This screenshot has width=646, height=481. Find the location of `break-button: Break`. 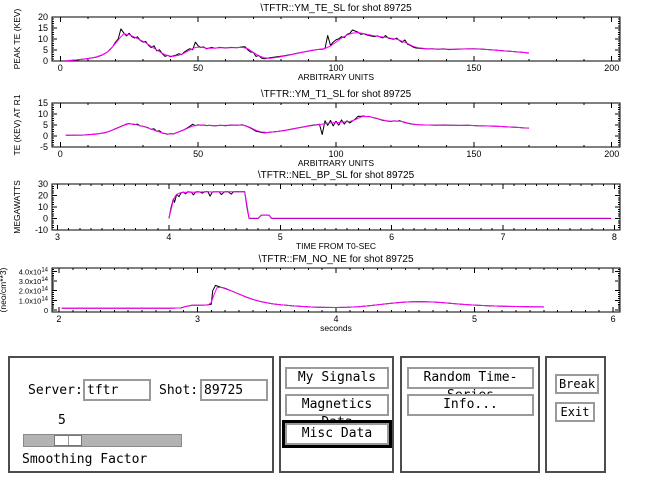

break-button: Break is located at coordinates (577, 384).